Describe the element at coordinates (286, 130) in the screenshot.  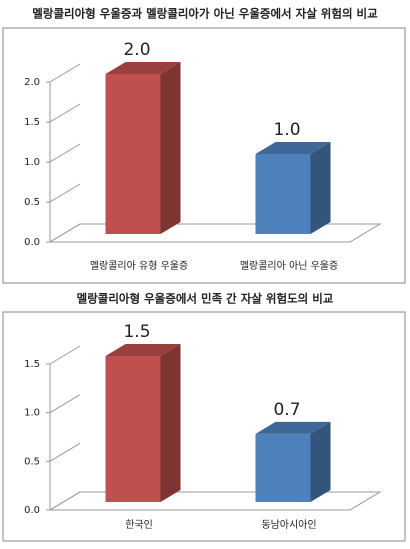
I see `value-label: 1.0` at that location.